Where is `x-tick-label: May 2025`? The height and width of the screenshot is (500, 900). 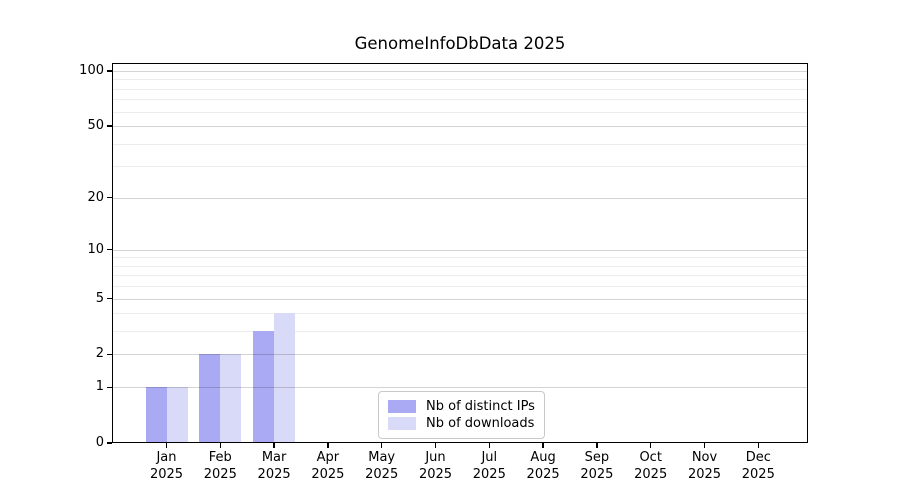 x-tick-label: May 2025 is located at coordinates (382, 466).